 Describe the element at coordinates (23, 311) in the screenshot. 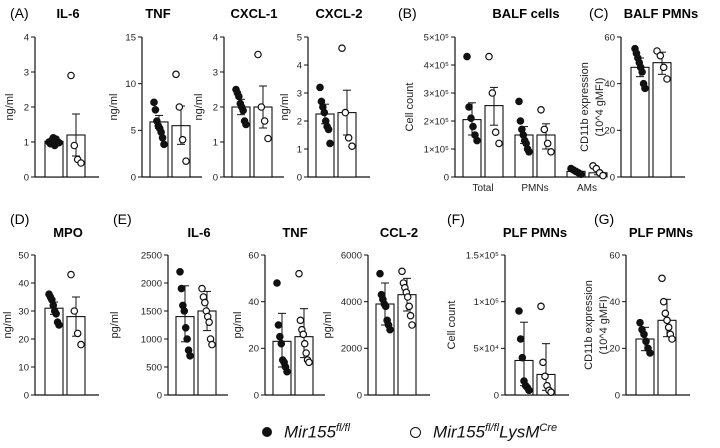

I see `y-tick-label: 30` at that location.